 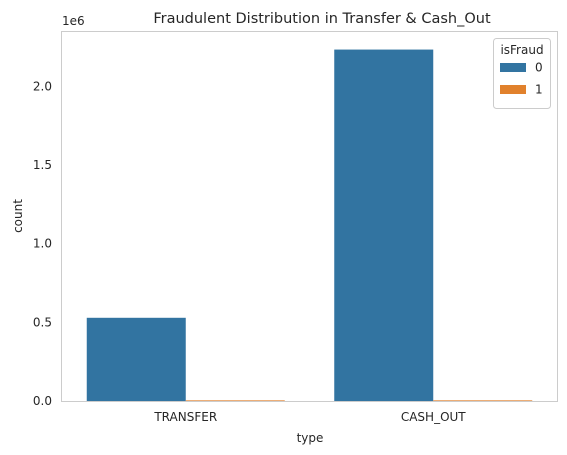 I want to click on legend-label-0: 0, so click(x=539, y=68).